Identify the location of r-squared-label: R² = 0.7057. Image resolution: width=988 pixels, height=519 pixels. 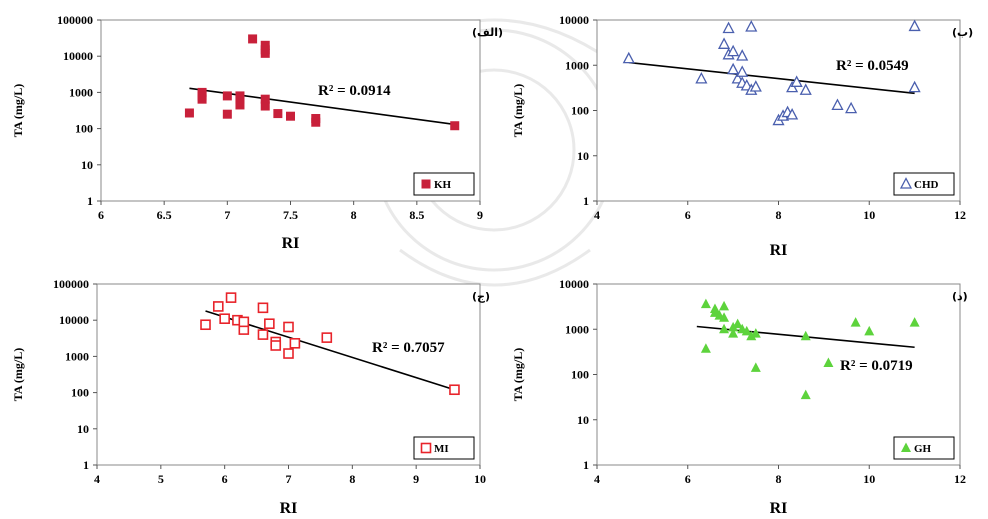
(408, 348).